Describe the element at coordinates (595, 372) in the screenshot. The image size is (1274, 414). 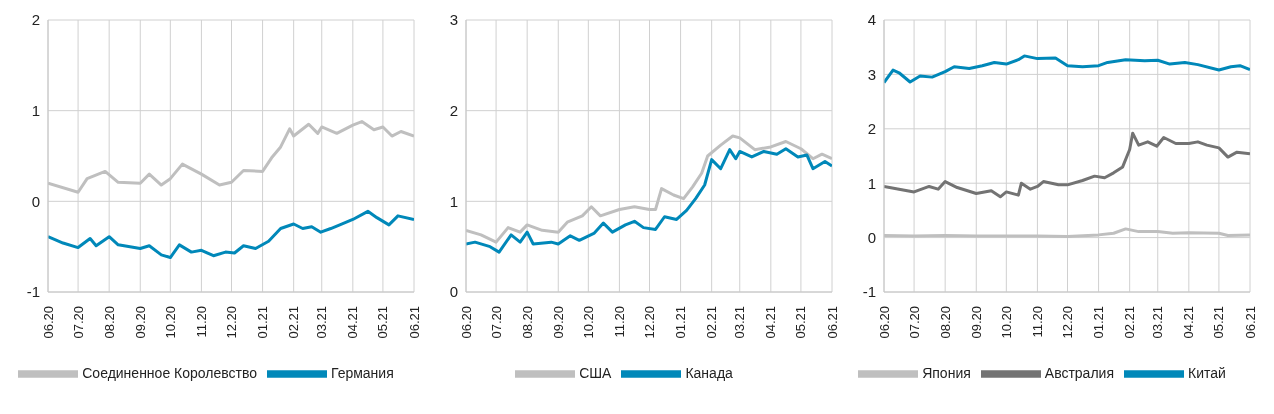
I see `legend-label: США` at that location.